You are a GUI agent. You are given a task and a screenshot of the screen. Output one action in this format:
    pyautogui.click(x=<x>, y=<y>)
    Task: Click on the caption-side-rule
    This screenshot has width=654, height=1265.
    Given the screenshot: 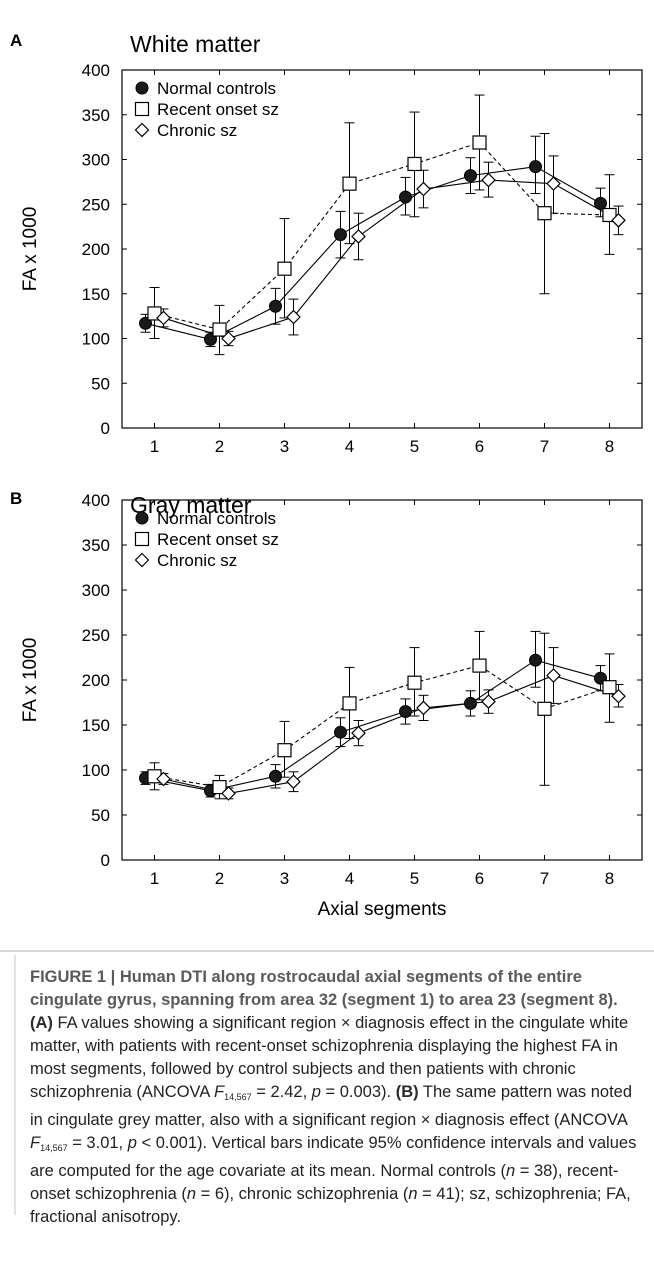 What is the action you would take?
    pyautogui.click(x=15, y=1085)
    